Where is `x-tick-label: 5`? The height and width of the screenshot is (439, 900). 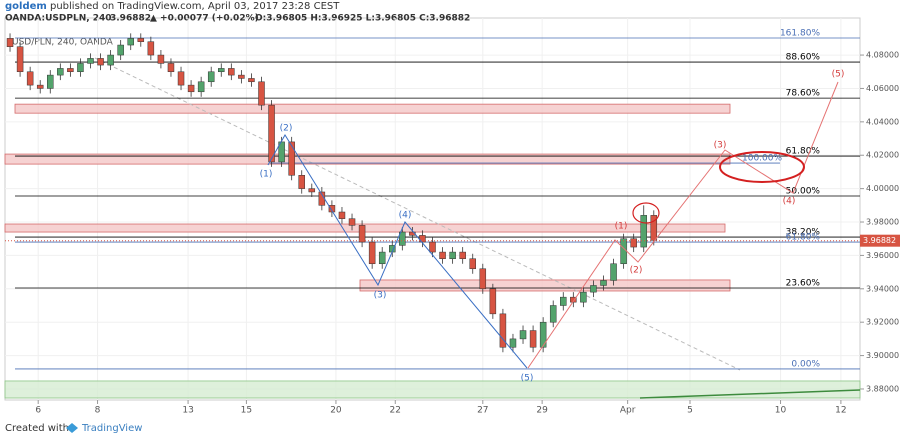 x-tick-label: 5 is located at coordinates (690, 411).